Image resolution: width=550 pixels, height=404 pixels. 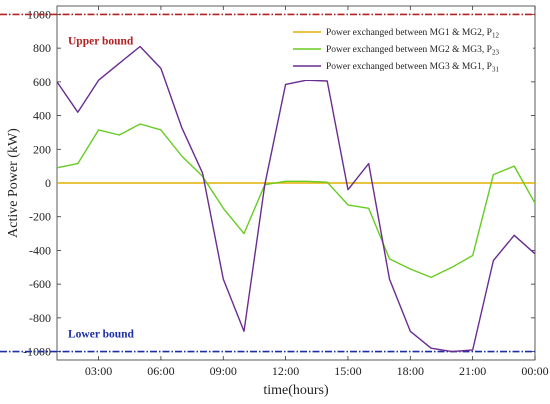 I want to click on x-tick-label: 12:00, so click(x=285, y=371).